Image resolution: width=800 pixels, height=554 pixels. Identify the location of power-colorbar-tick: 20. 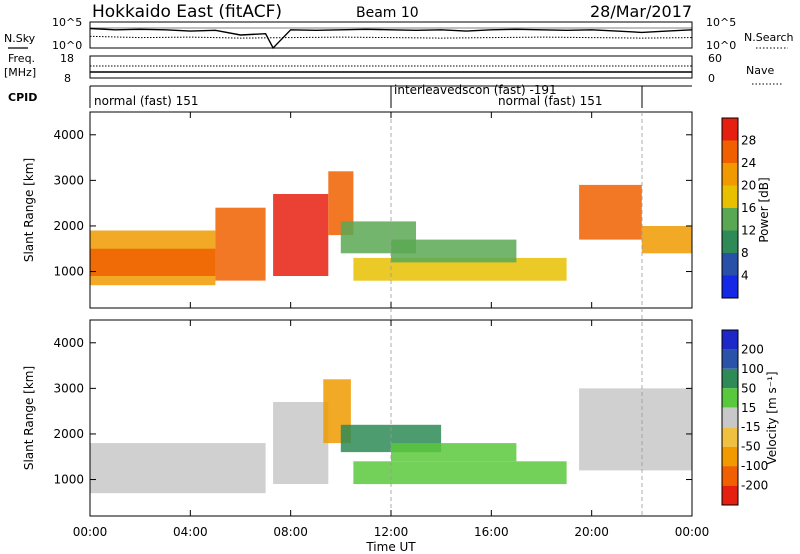
(748, 186).